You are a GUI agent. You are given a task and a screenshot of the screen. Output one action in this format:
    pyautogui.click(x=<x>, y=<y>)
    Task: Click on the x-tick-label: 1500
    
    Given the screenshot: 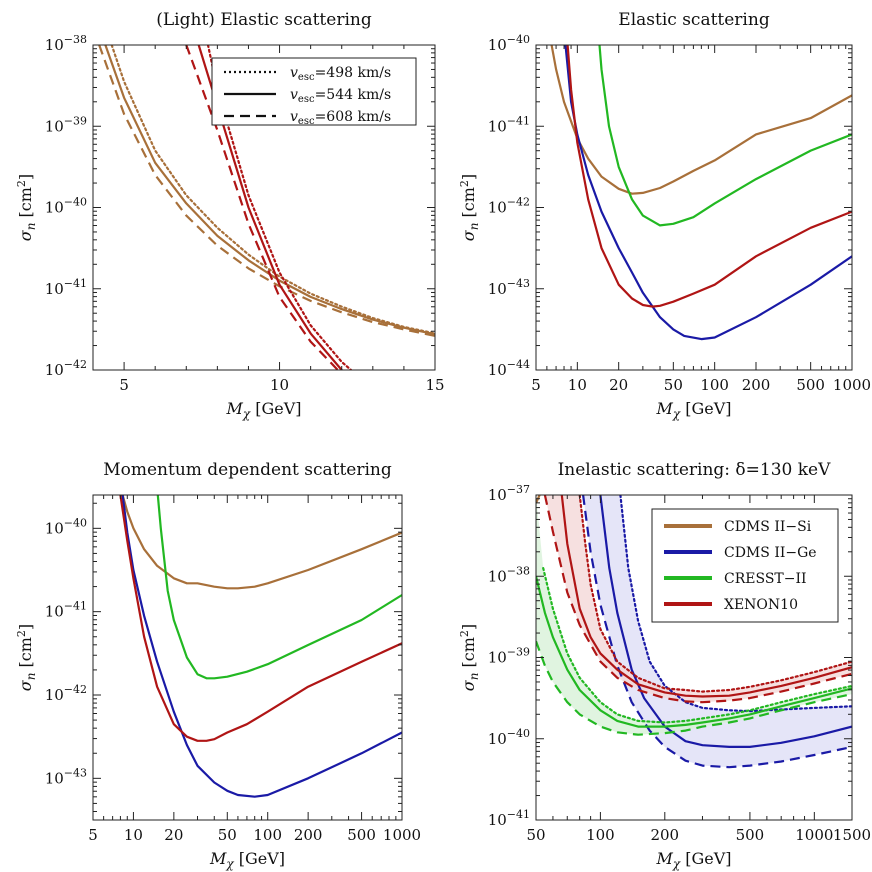 What is the action you would take?
    pyautogui.click(x=852, y=835)
    